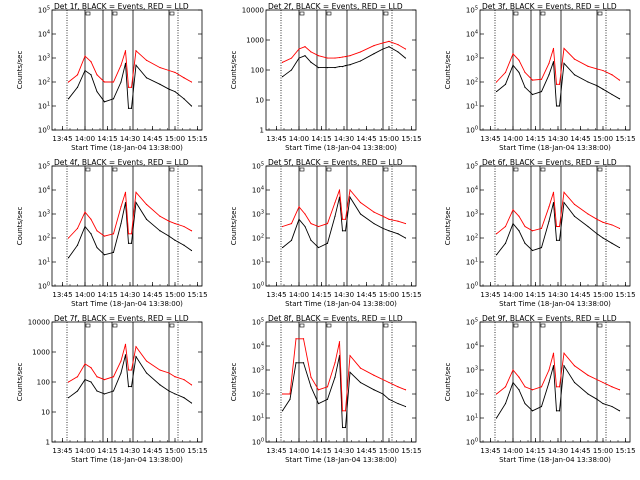  Describe the element at coordinates (62, 139) in the screenshot. I see `x-tick-label: 13:45` at that location.